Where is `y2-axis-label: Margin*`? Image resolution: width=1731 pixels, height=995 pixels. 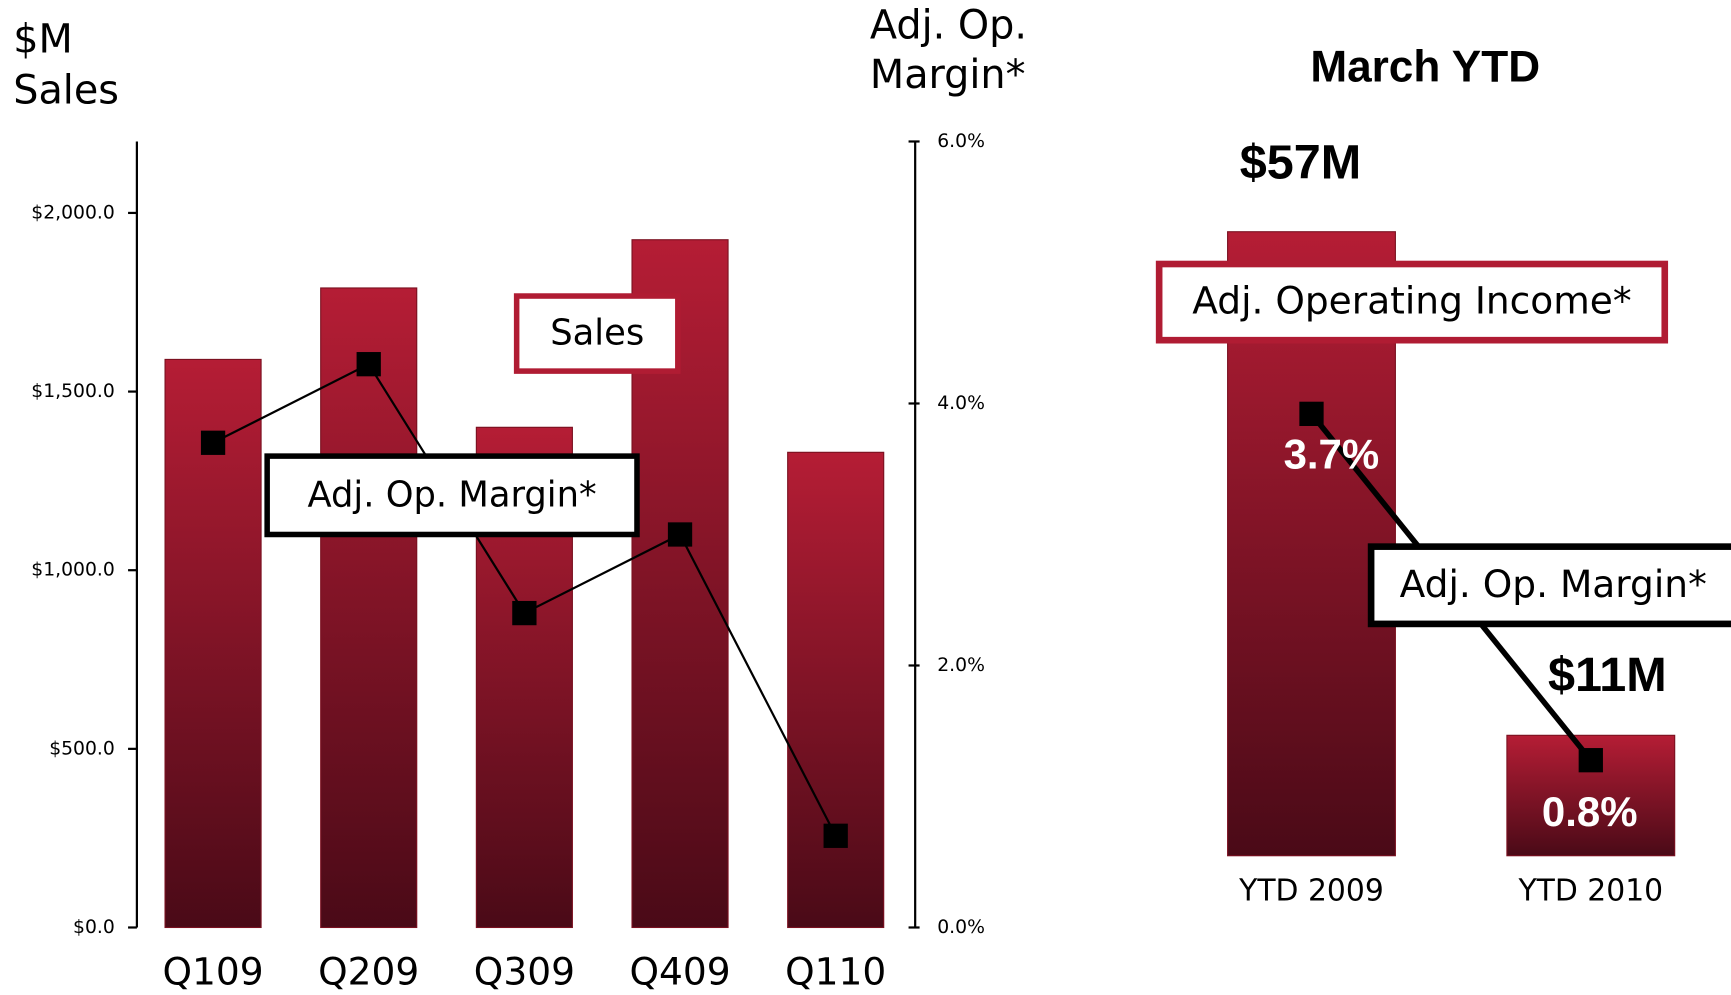 y2-axis-label: Margin* is located at coordinates (948, 75).